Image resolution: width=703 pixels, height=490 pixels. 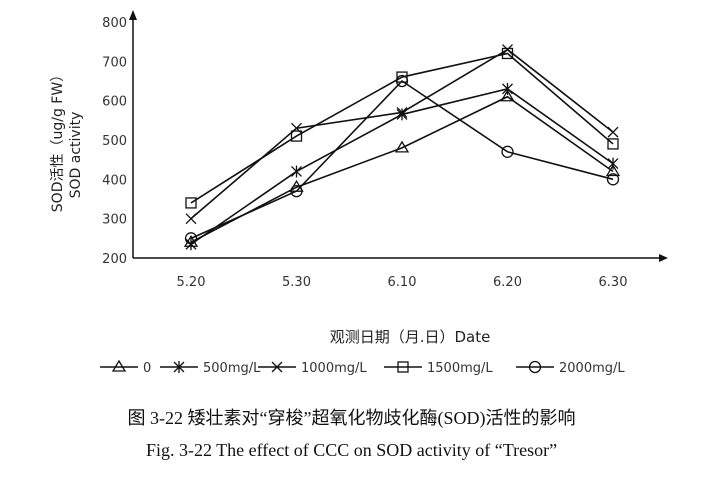 I want to click on y-tick-label: 200, so click(x=114, y=259).